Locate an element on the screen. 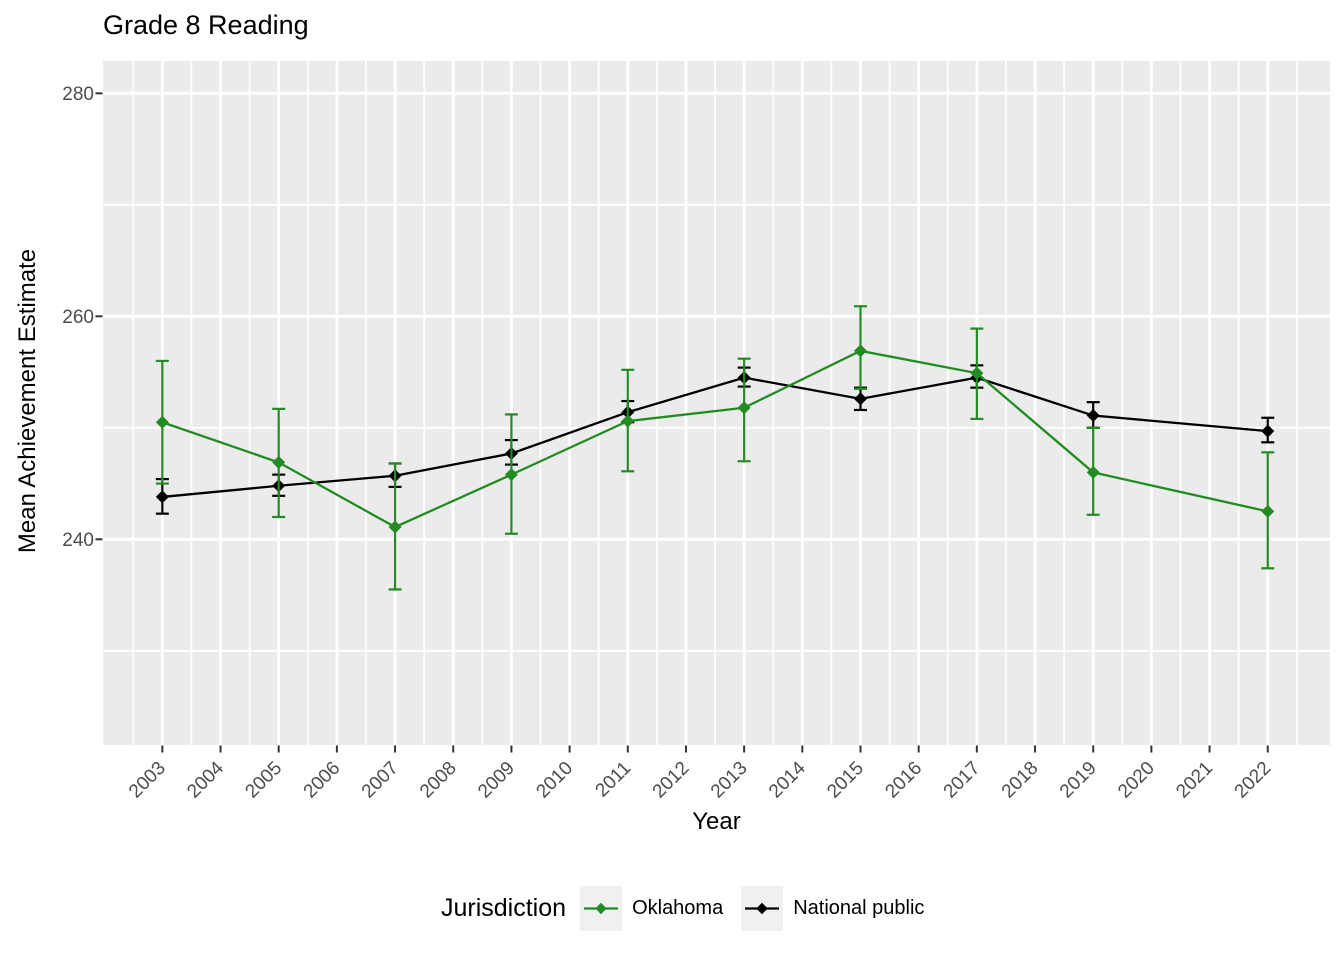  svg-text: 2016 is located at coordinates (903, 780).